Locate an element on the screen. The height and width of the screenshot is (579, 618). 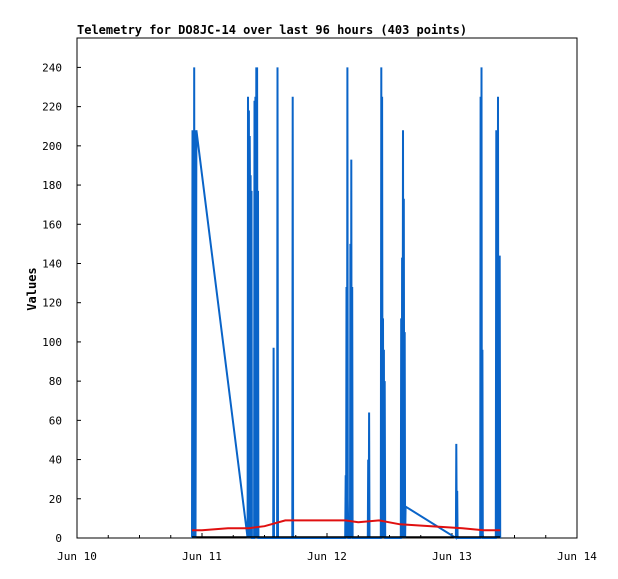
y-tick-label: 140 is located at coordinates (52, 263).